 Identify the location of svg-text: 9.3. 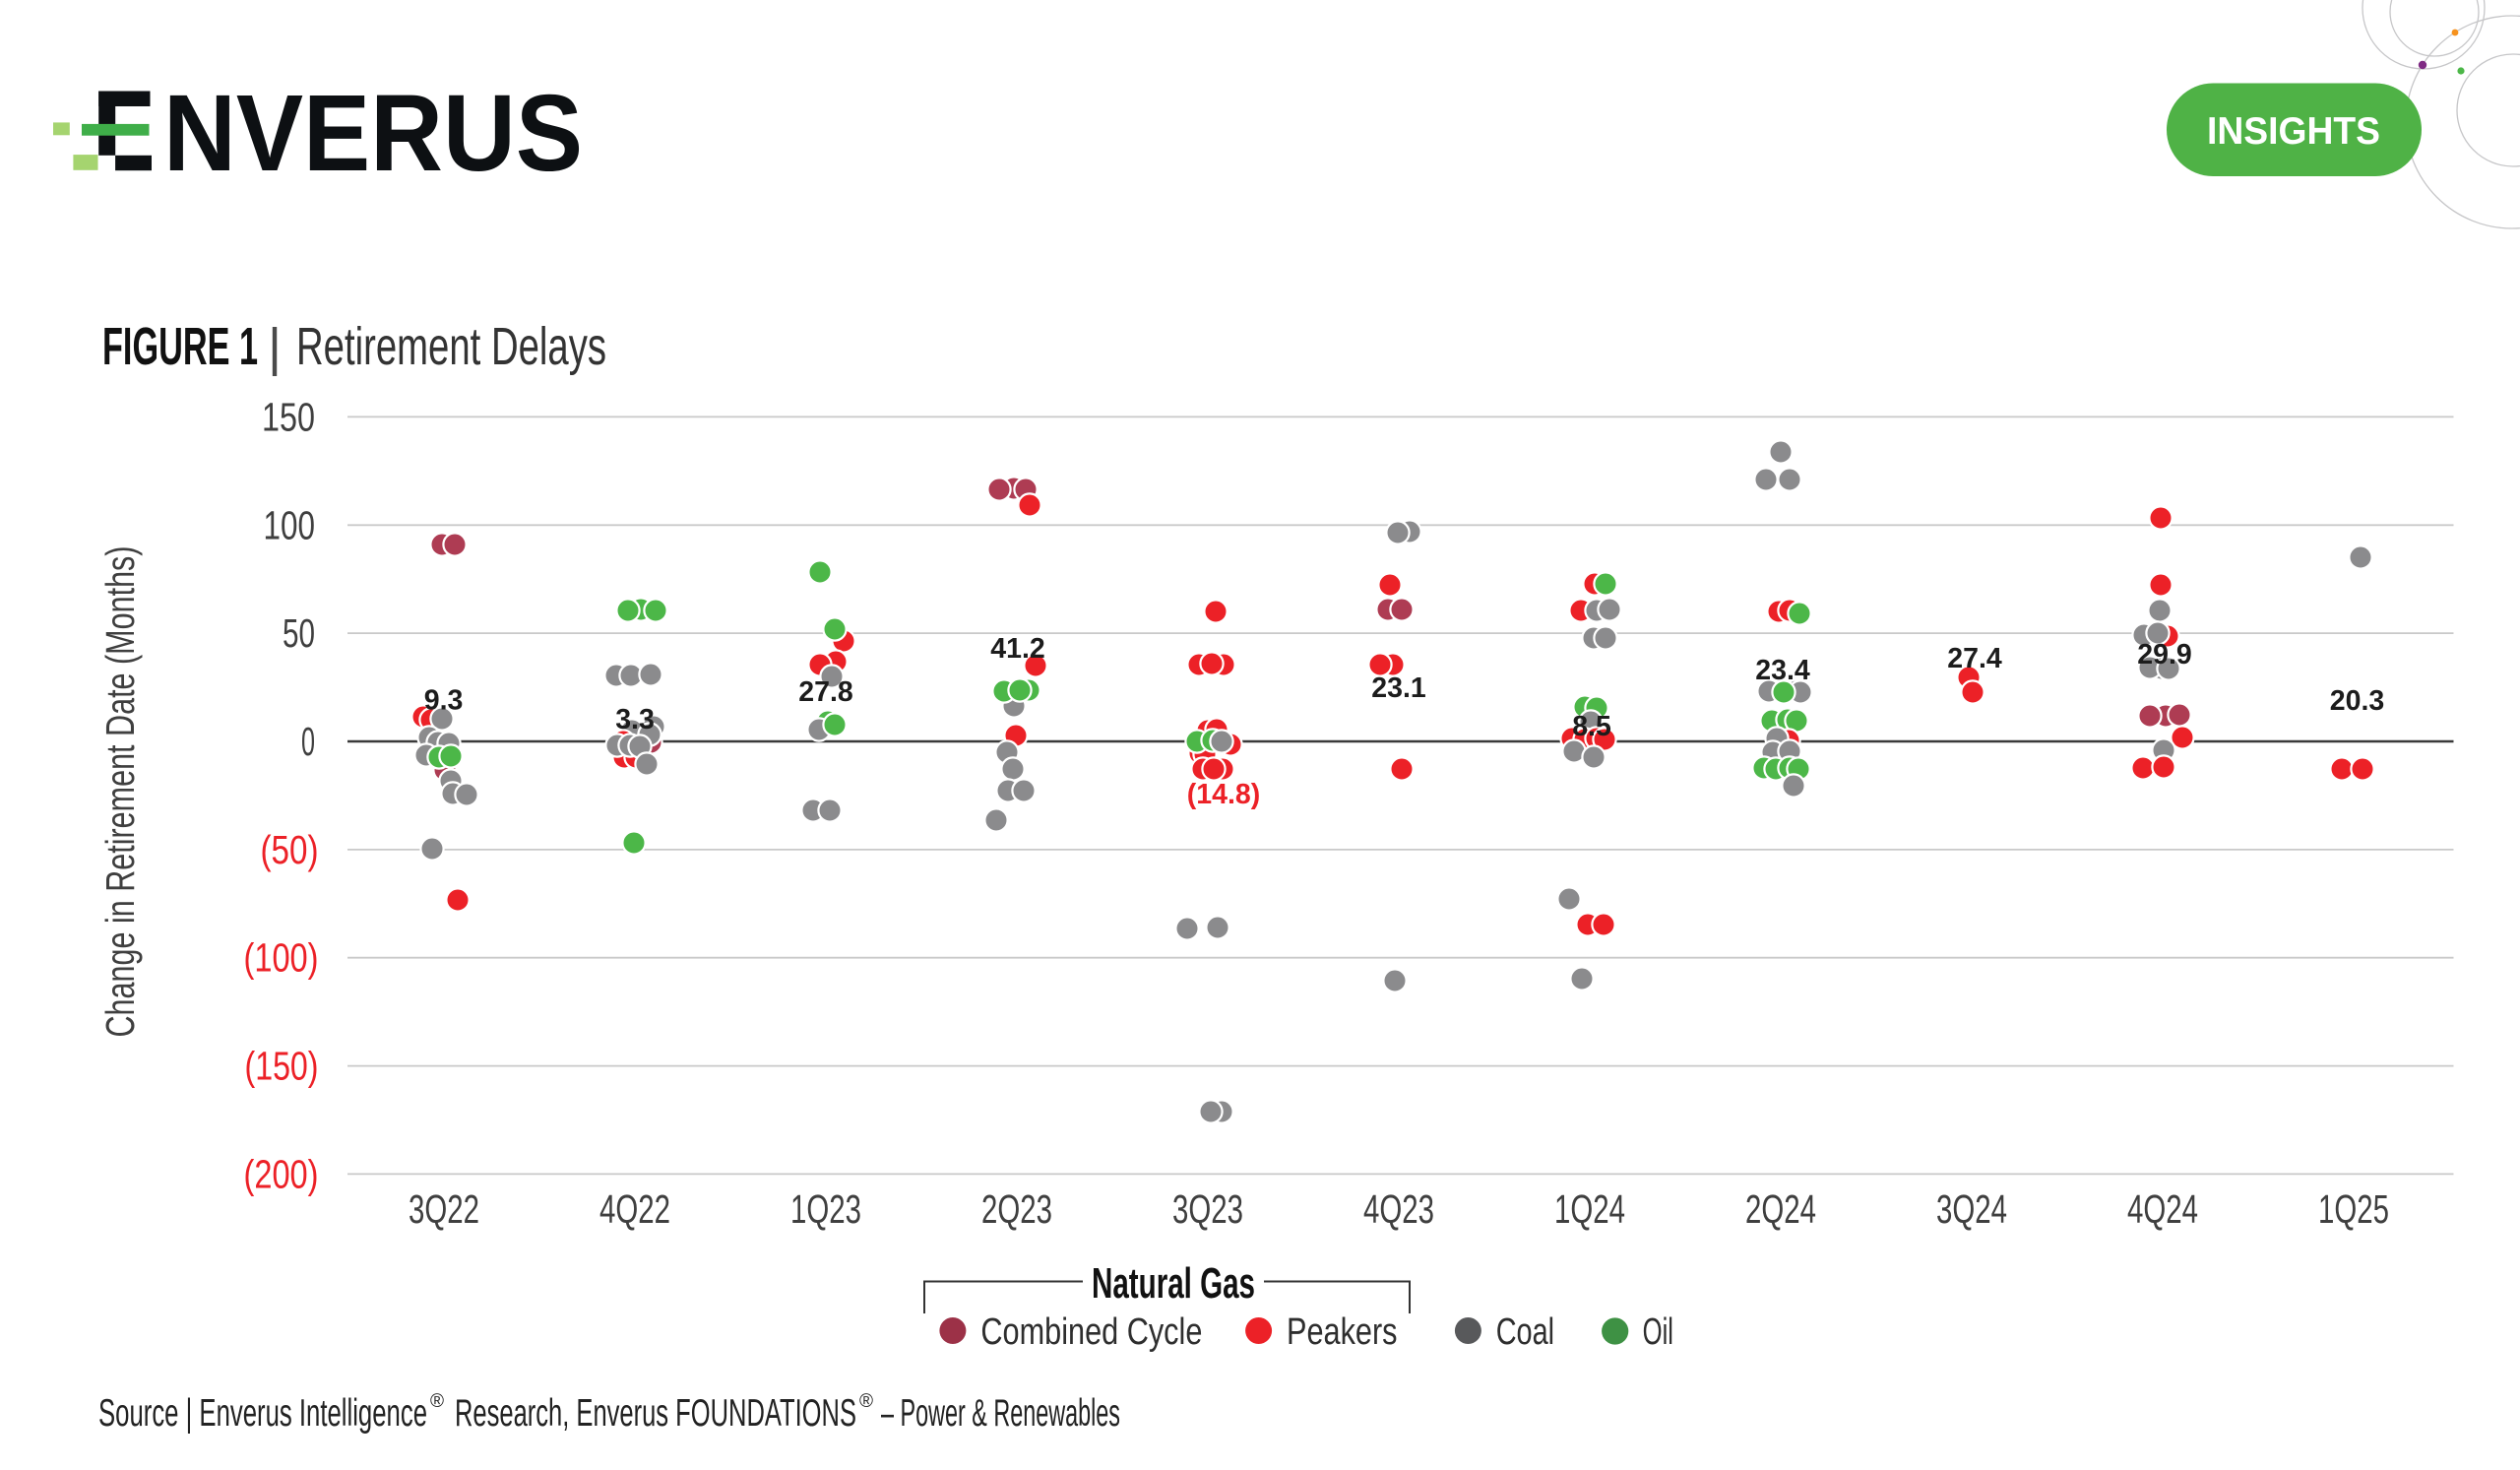
(444, 701).